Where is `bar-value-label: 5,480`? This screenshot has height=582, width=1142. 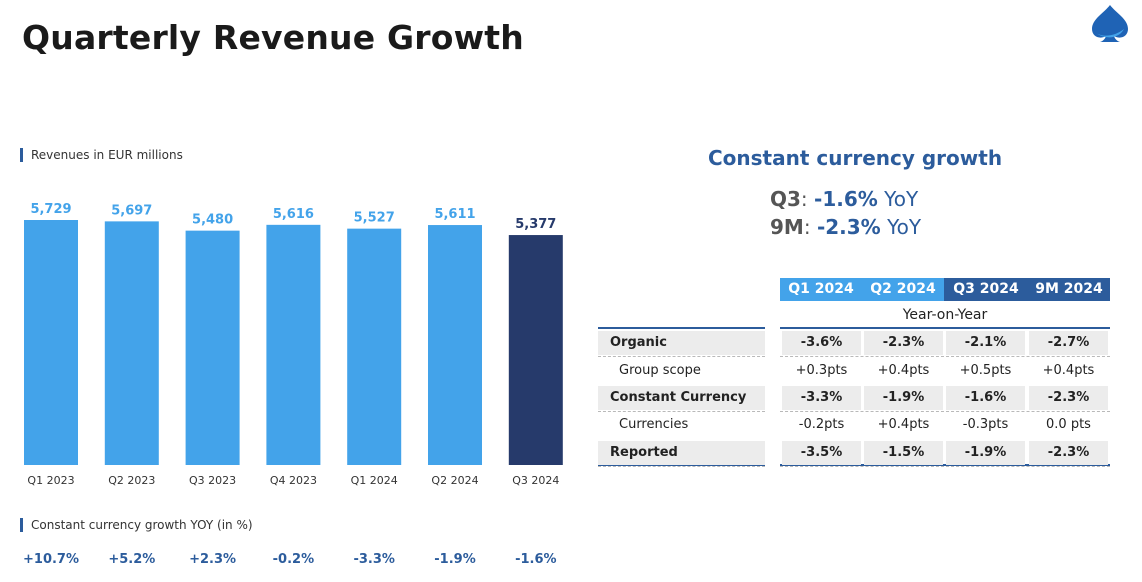 bar-value-label: 5,480 is located at coordinates (212, 220).